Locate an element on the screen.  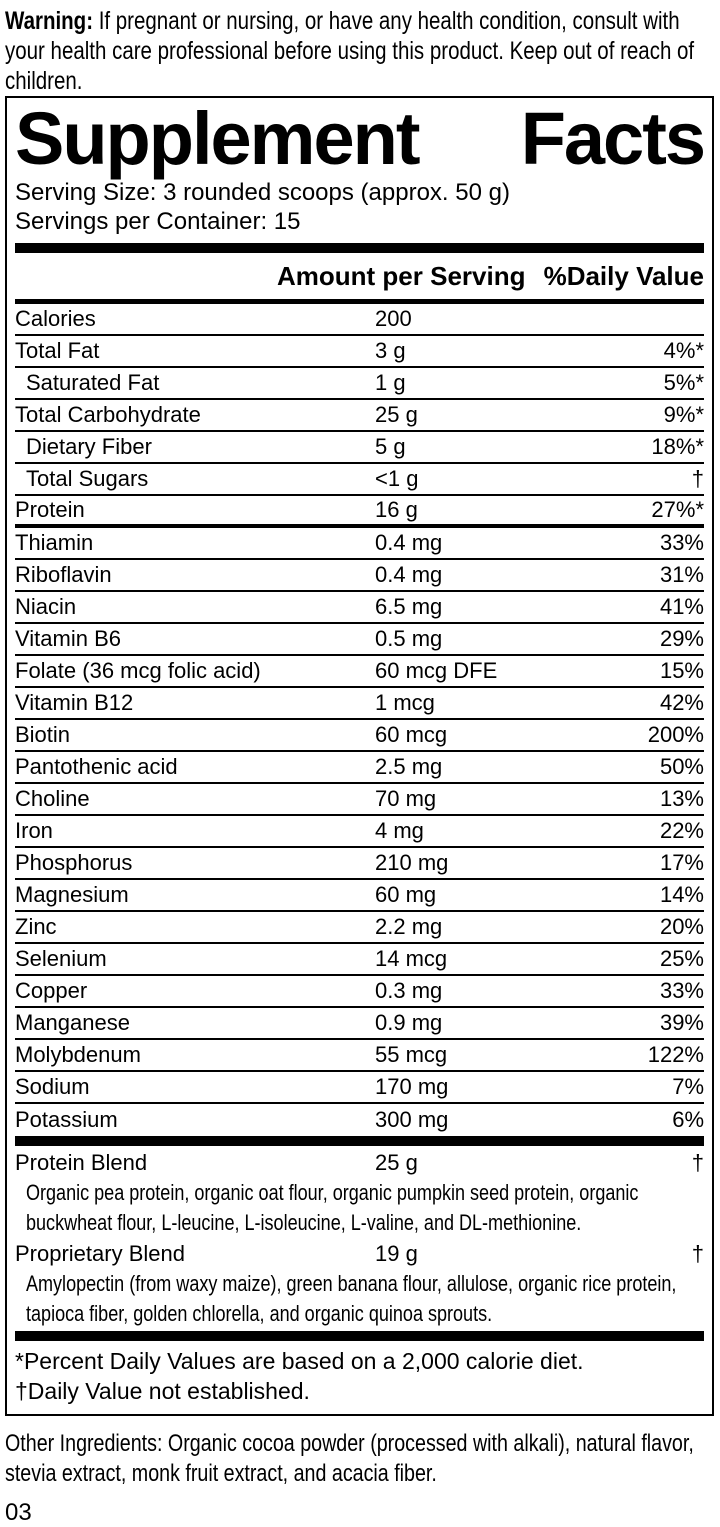
row-amount: <1 g is located at coordinates (397, 478).